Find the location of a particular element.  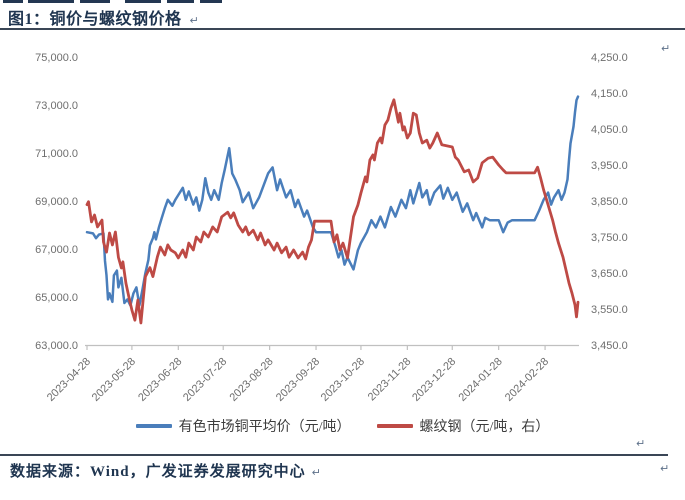

right-axis-tick-label: 4,250.0 is located at coordinates (609, 58).